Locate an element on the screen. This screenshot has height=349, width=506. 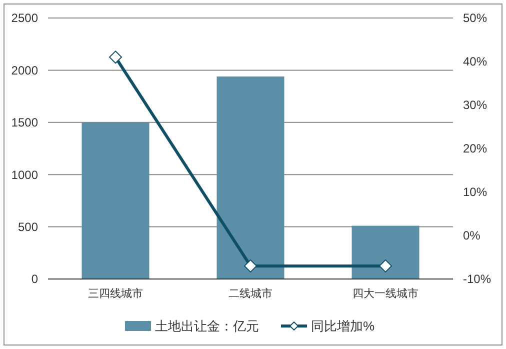
x-tick-label: 四大一线城市 is located at coordinates (385, 293).